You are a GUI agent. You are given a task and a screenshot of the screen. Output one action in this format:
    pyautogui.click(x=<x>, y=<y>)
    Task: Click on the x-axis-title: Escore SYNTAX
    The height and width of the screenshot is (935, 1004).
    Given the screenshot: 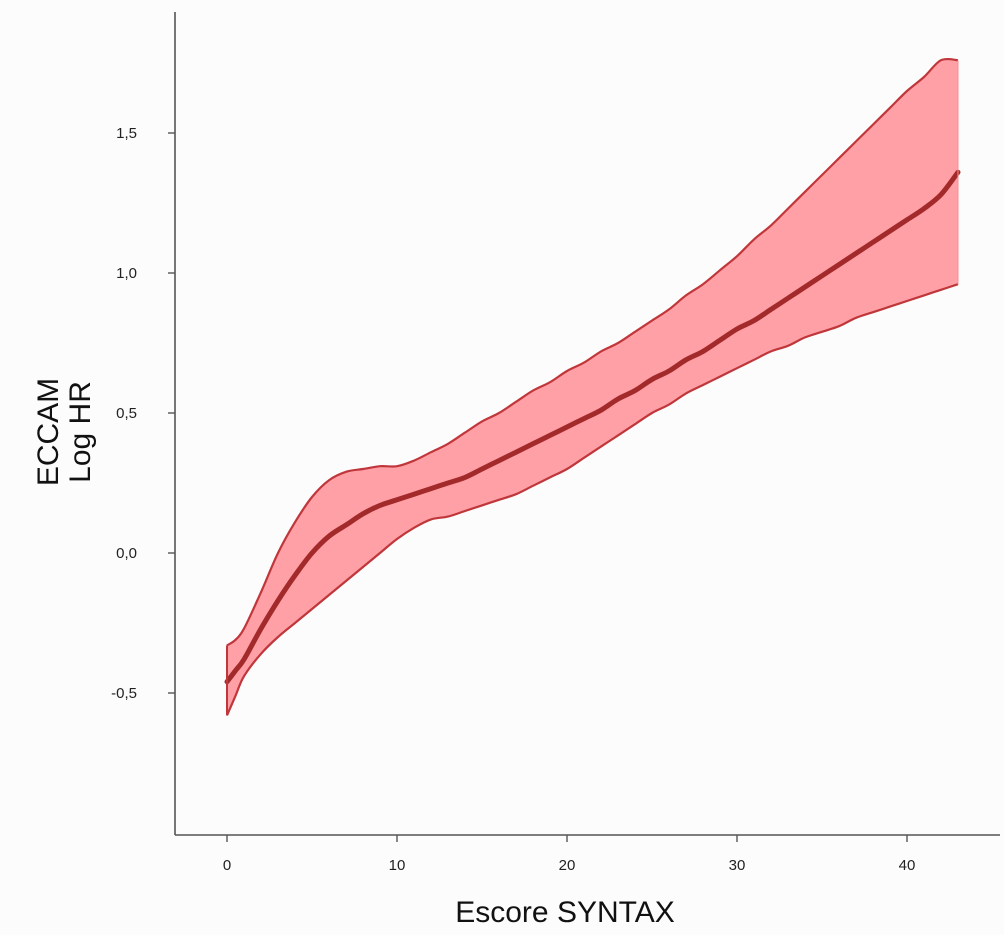 What is the action you would take?
    pyautogui.click(x=565, y=912)
    